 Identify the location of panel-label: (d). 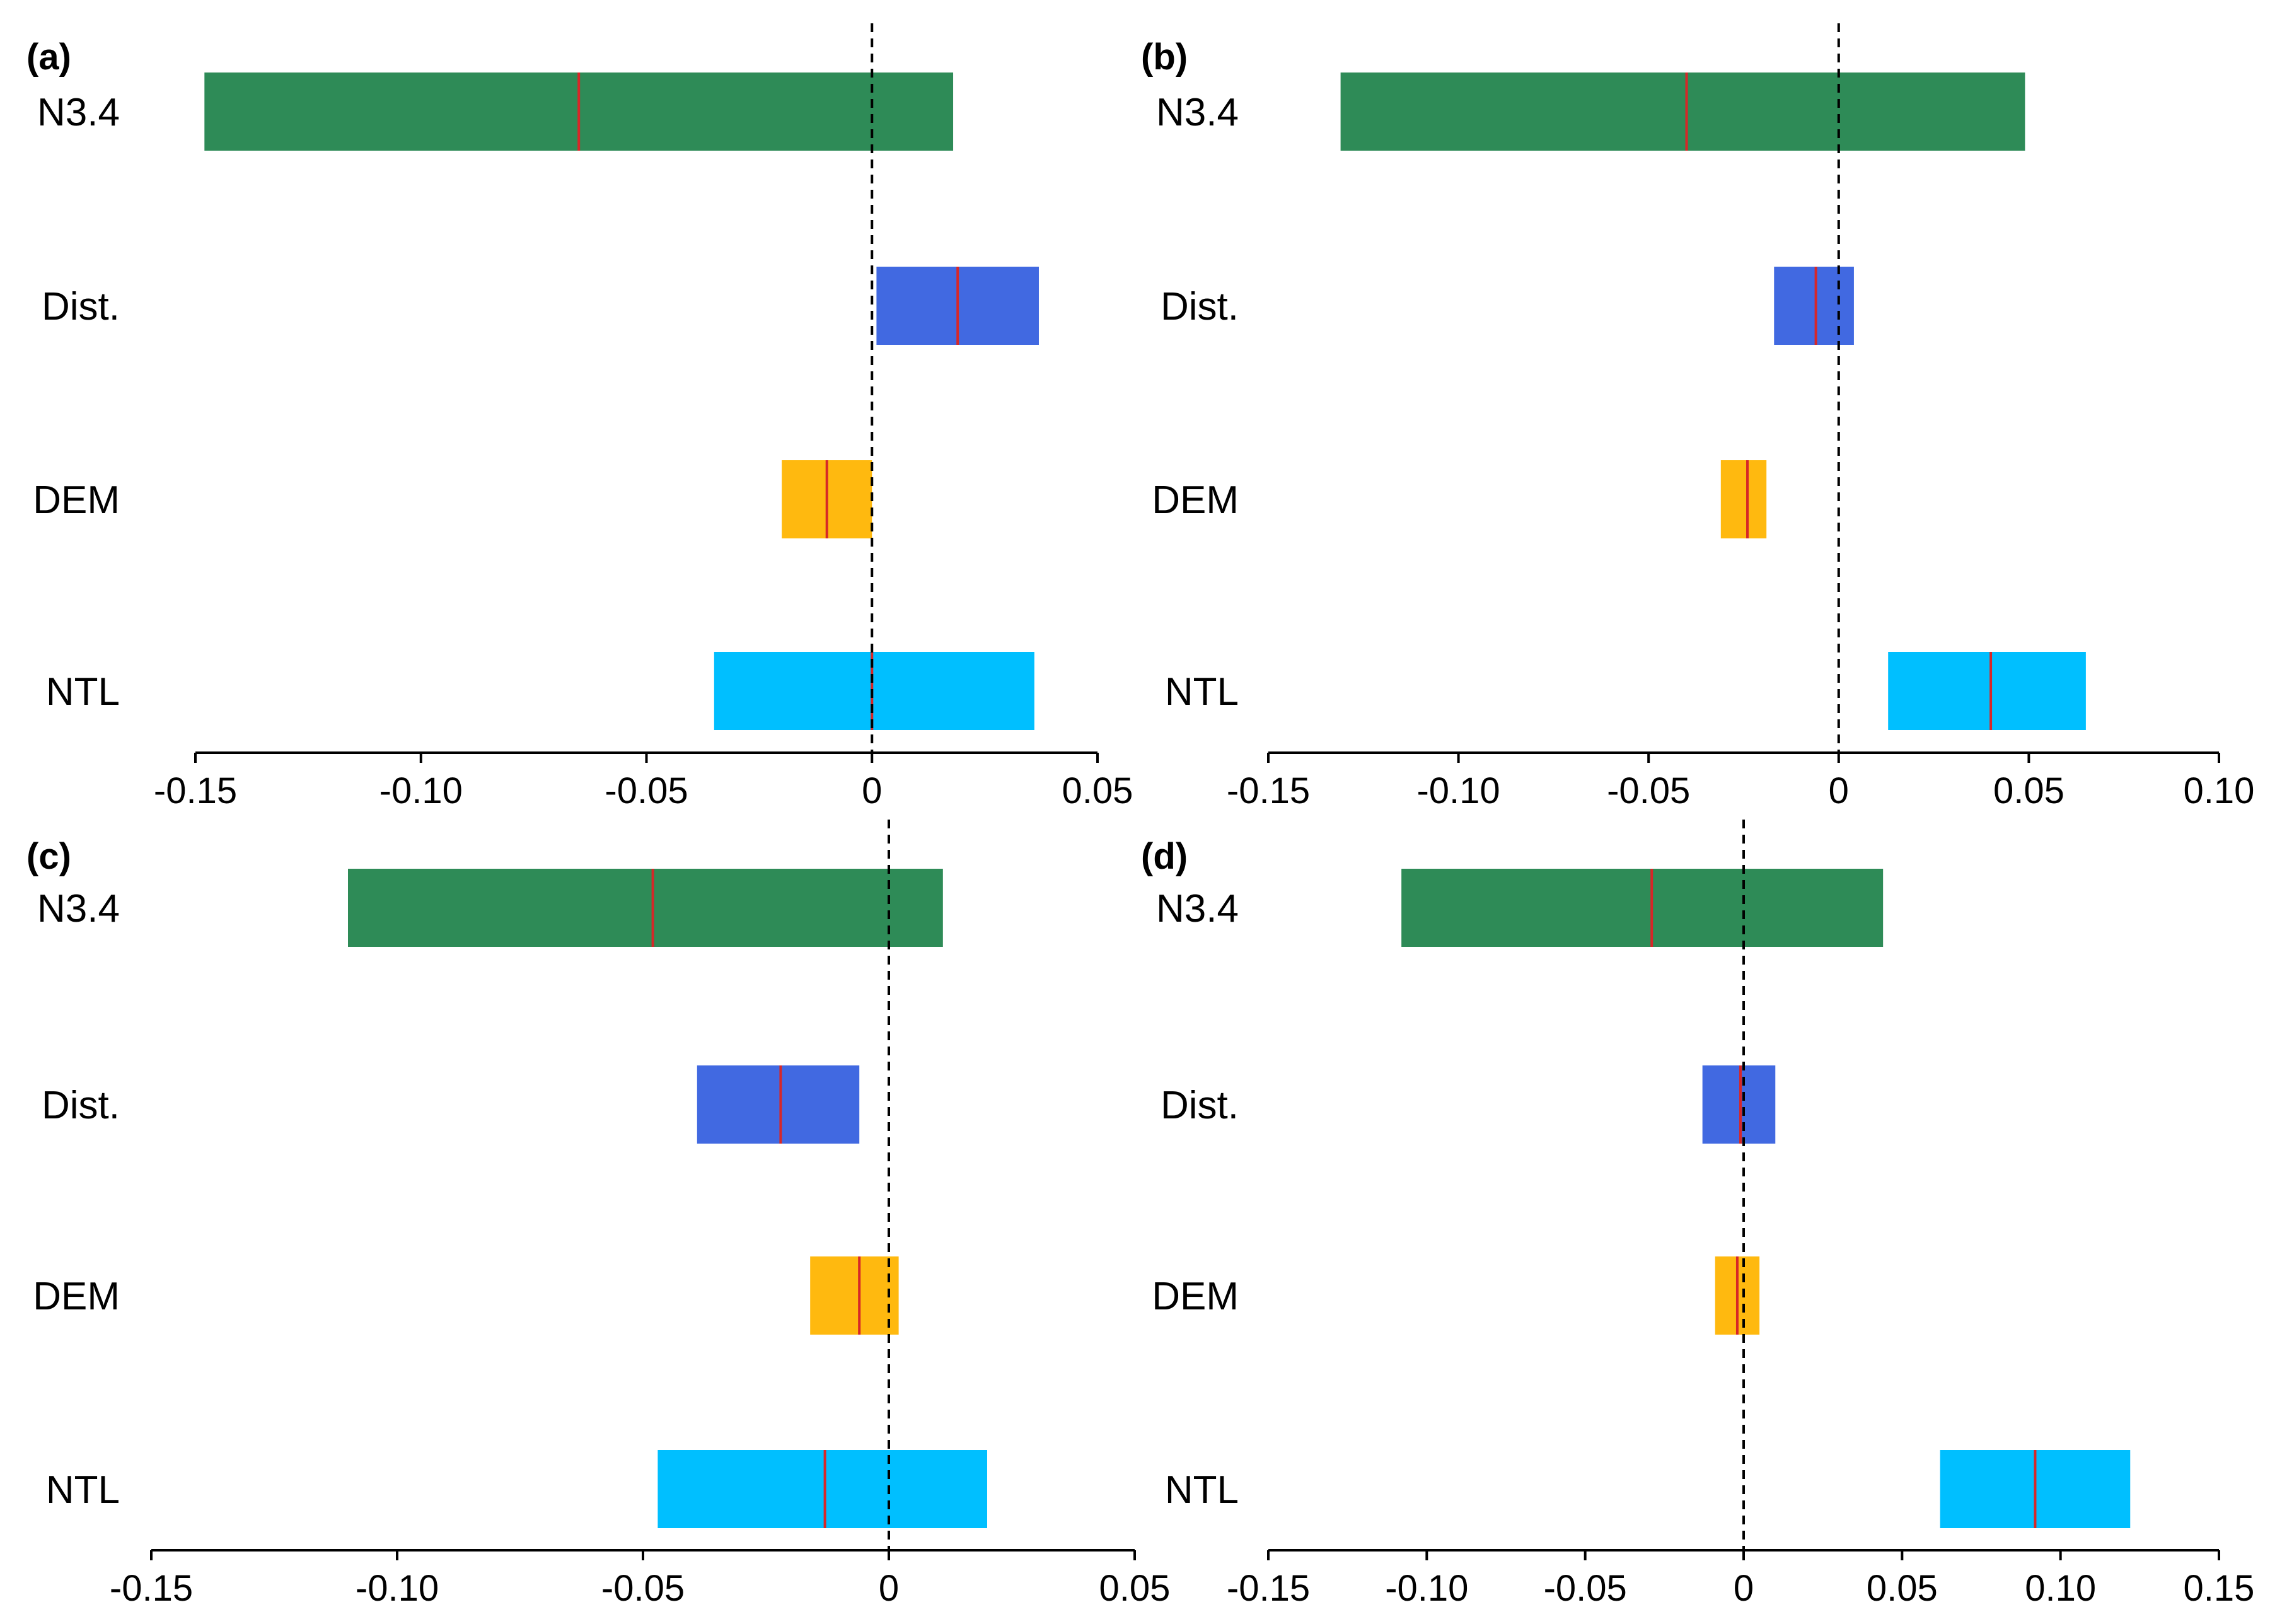
(1164, 857).